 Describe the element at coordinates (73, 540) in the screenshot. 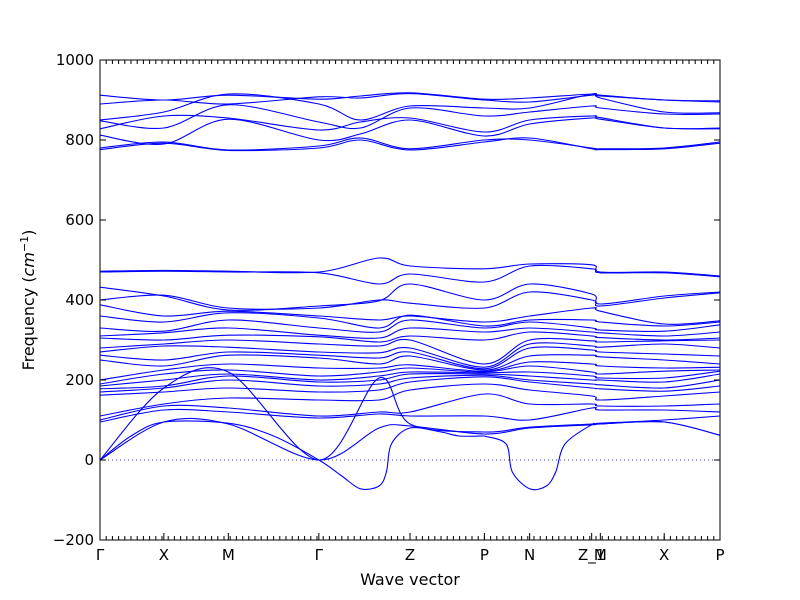

I see `y-tick-label: −200` at that location.